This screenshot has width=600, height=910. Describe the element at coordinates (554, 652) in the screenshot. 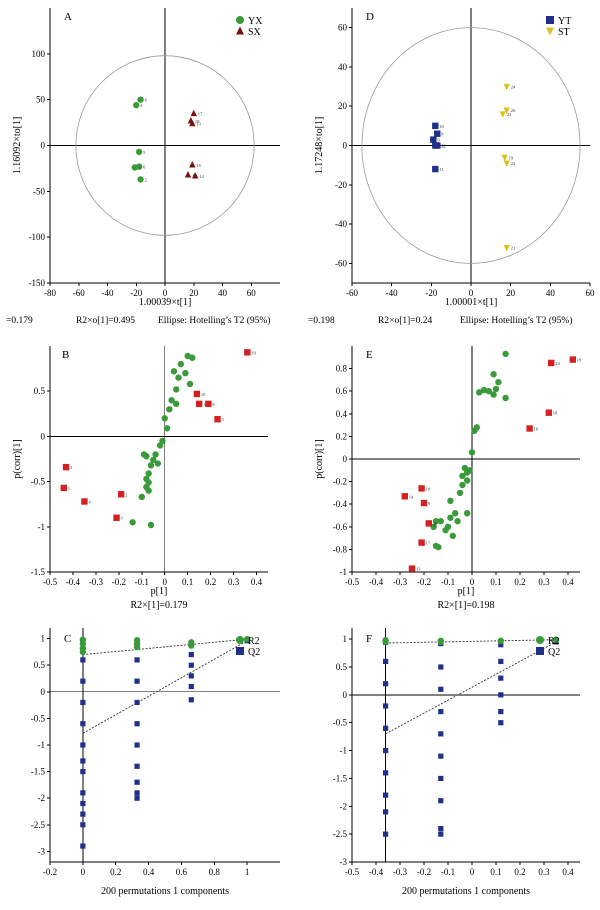

I see `legend-label: Q2` at that location.